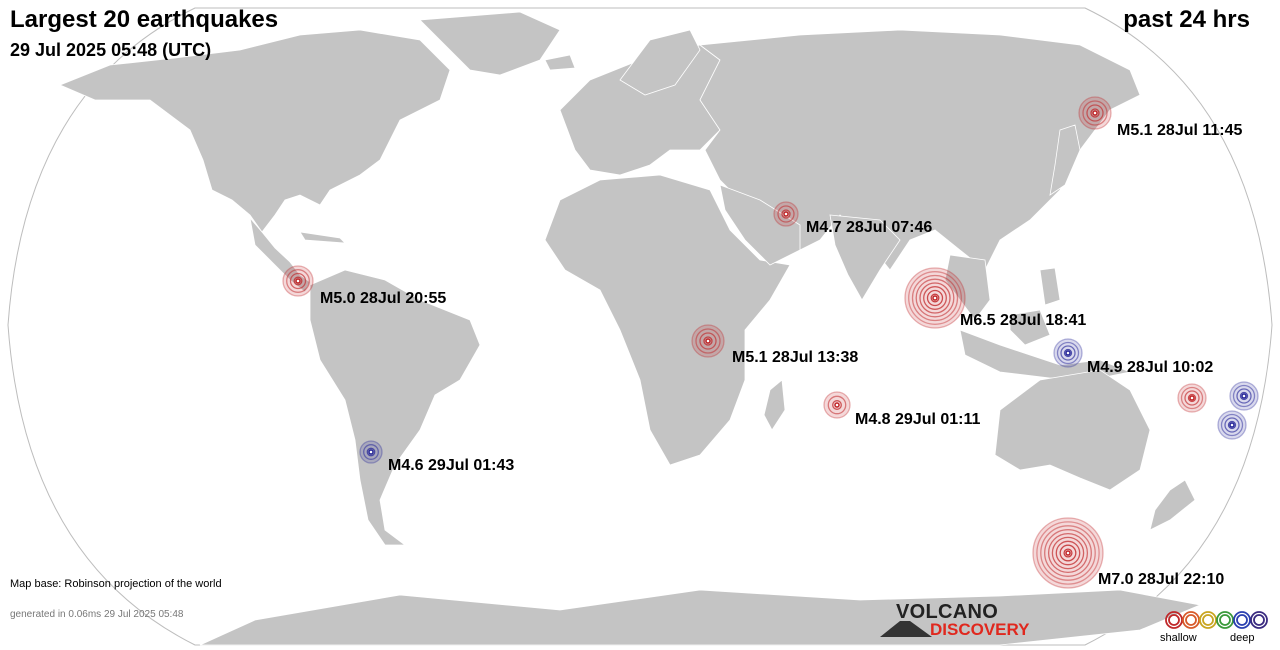 The width and height of the screenshot is (1280, 650). Describe the element at coordinates (1045, 354) in the screenshot. I see `land-indonesia` at that location.